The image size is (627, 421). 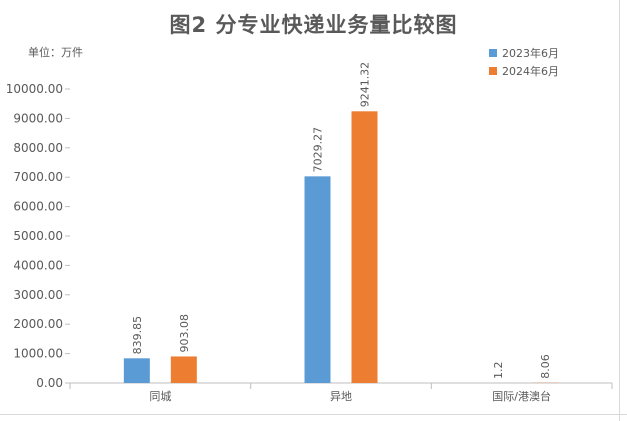 I want to click on data-label-2024: 8.06, so click(x=545, y=366).